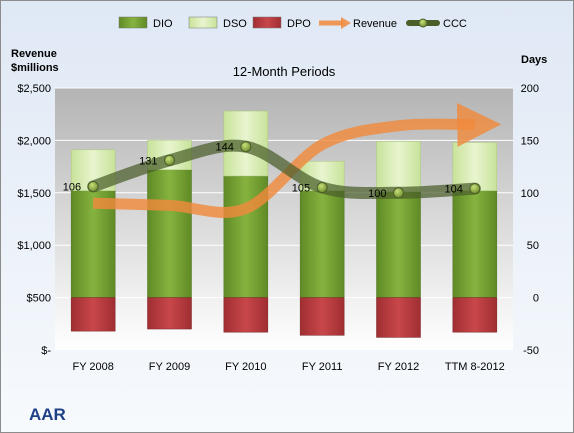 This screenshot has width=574, height=433. Describe the element at coordinates (34, 89) in the screenshot. I see `left-tick-label: $2,500` at that location.